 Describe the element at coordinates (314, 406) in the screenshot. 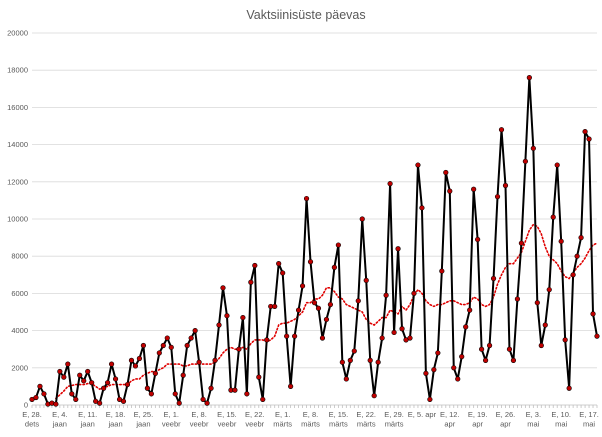

I see `x-axis` at that location.